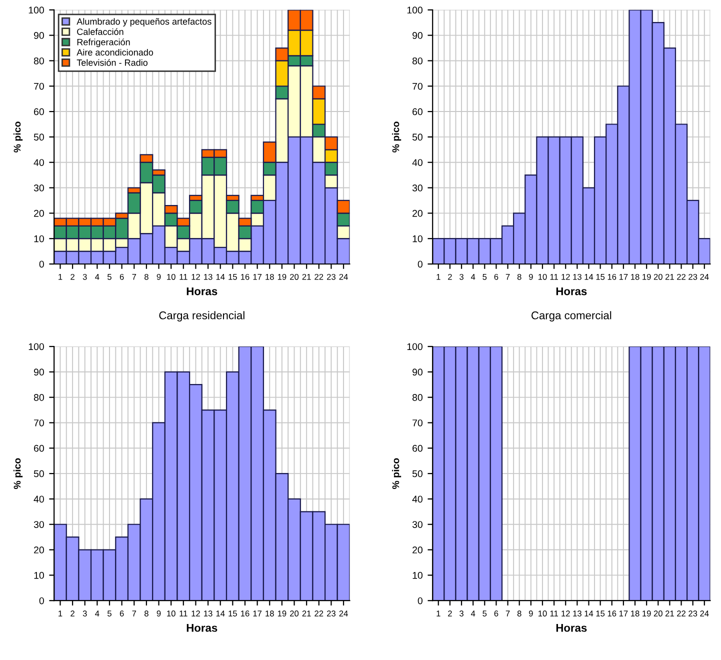 This screenshot has width=721, height=660. Describe the element at coordinates (144, 22) in the screenshot. I see `legend-label: Alumbrado y pequeños artefactos` at that location.